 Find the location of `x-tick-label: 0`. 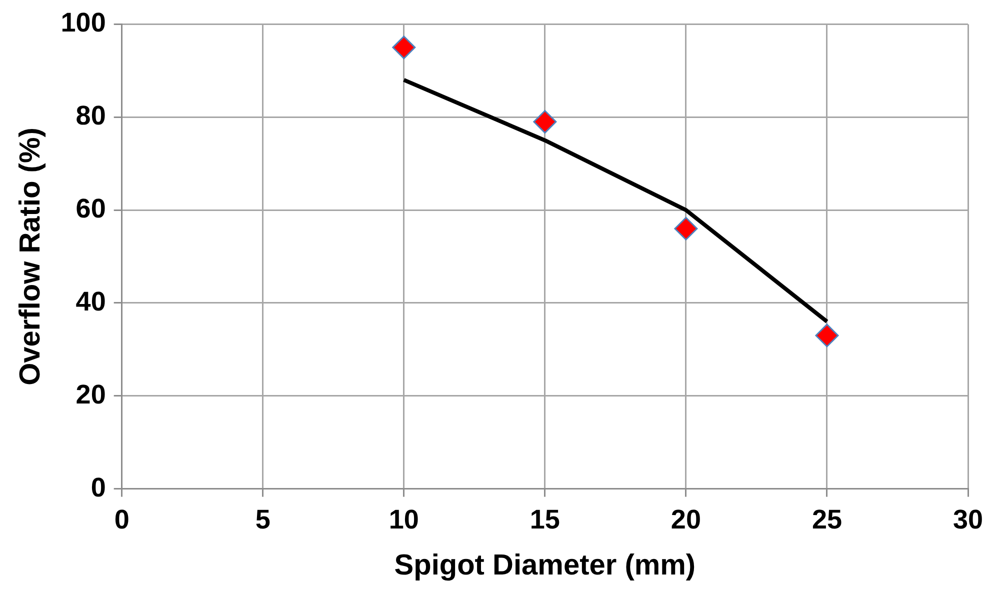

x-tick-label: 0 is located at coordinates (122, 519).